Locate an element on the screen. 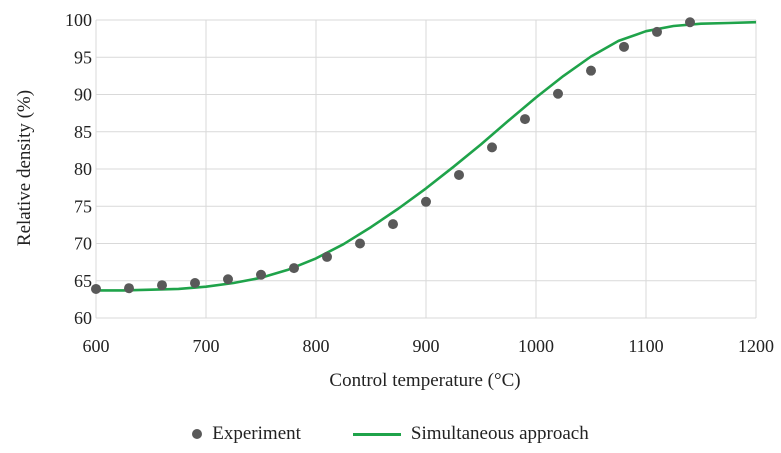 This screenshot has width=781, height=453. legend-item-simultaneous: Simultaneous approach is located at coordinates (470, 434).